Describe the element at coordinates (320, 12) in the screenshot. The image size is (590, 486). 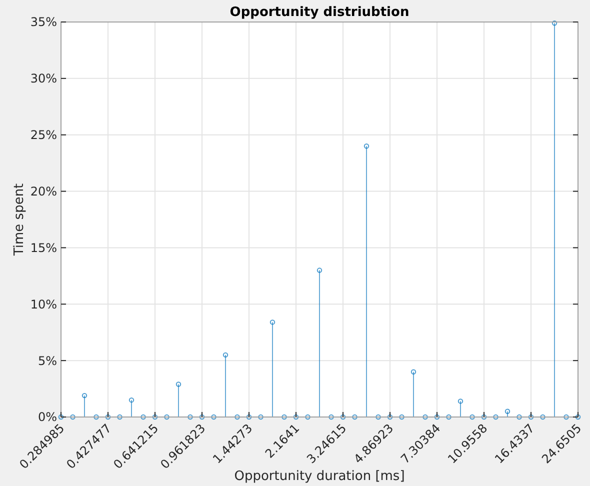
I see `chart-title: Opportunity distriubtion` at that location.